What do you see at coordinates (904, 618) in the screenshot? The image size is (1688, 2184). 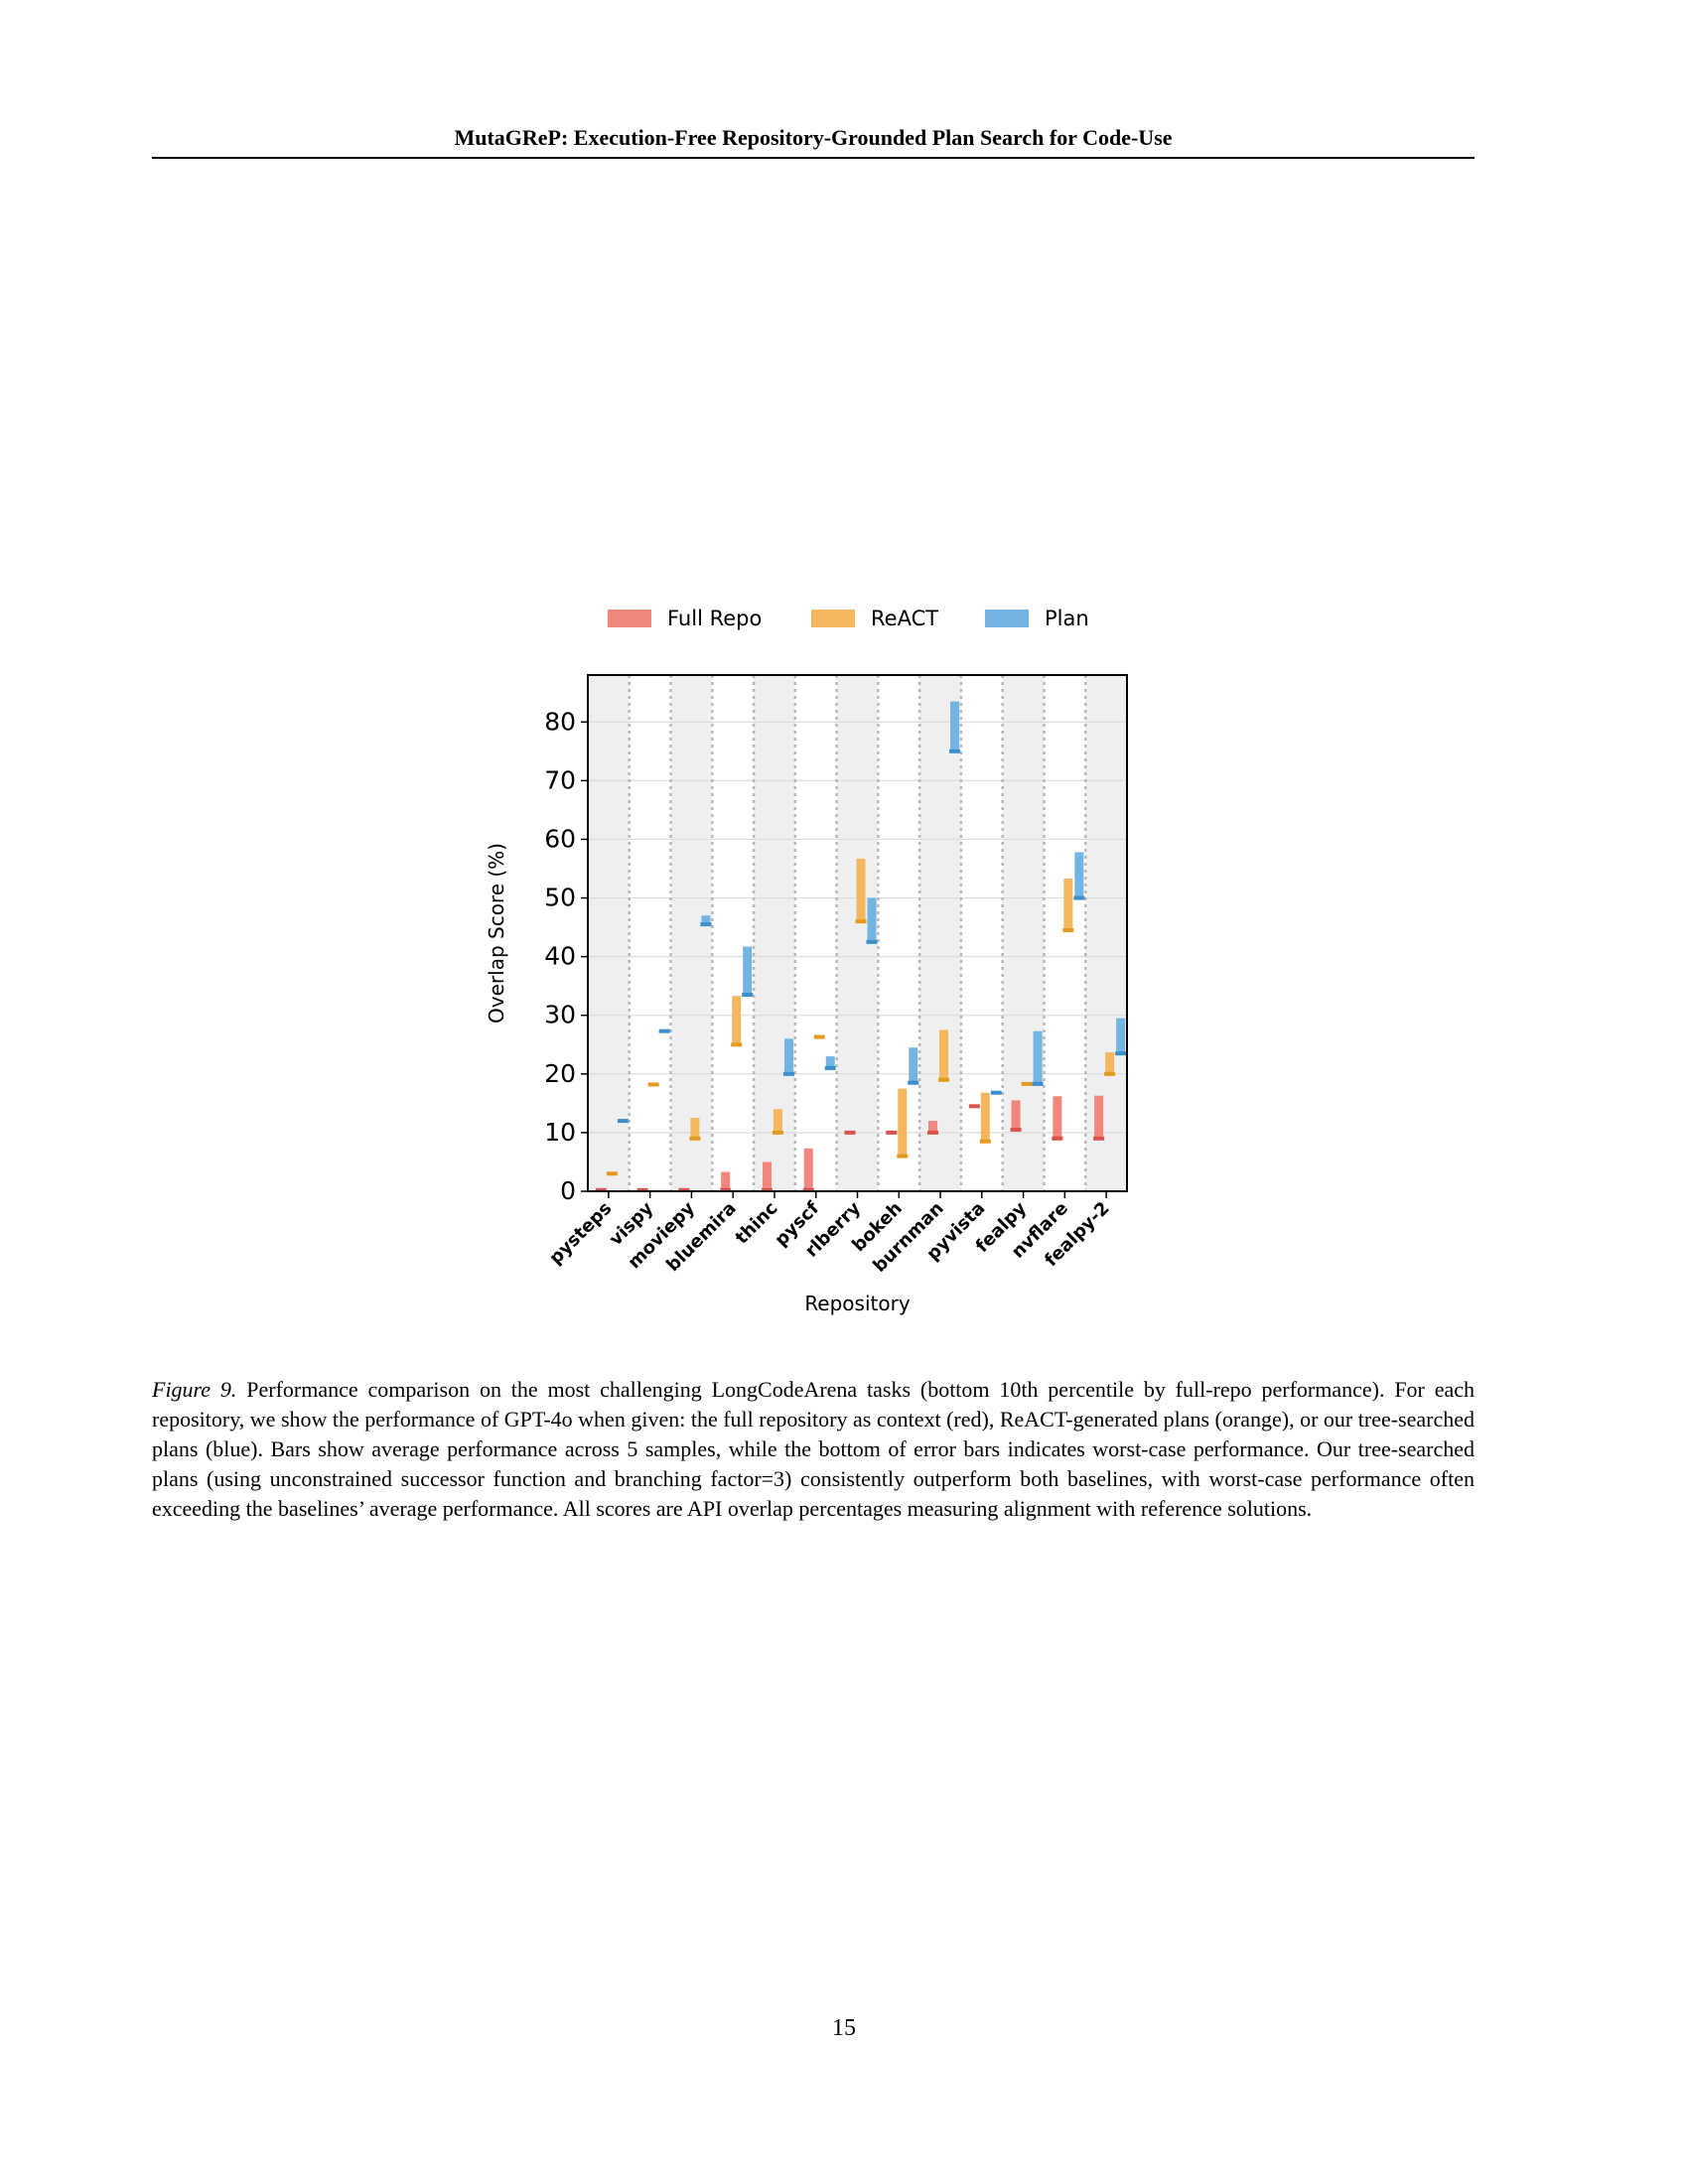 I see `legend-label-react: ReACT` at bounding box center [904, 618].